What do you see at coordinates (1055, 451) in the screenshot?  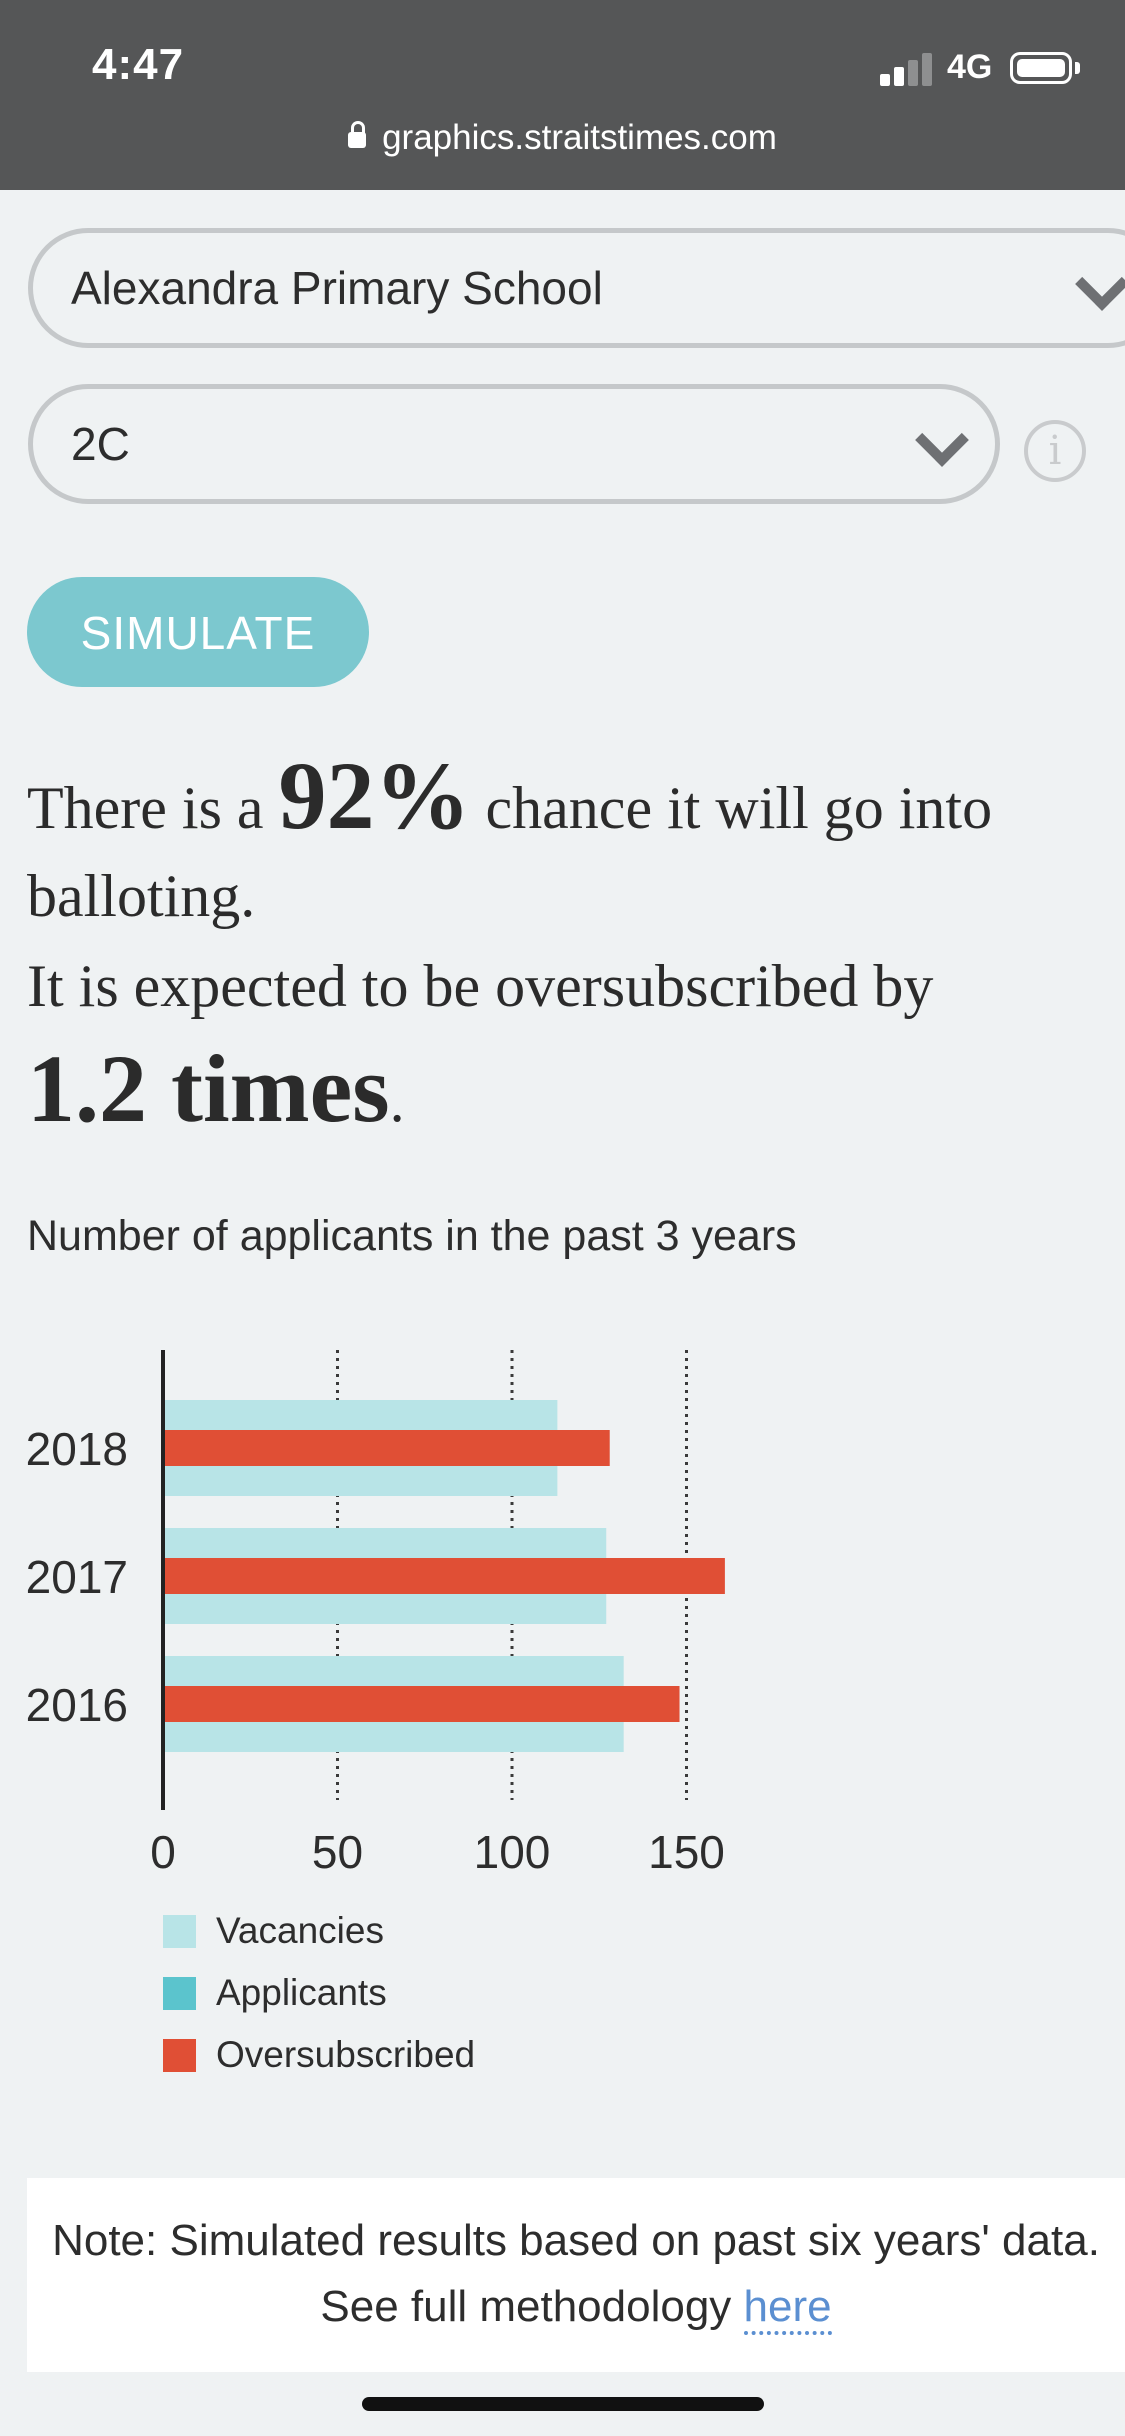 I see `info-icon: i` at bounding box center [1055, 451].